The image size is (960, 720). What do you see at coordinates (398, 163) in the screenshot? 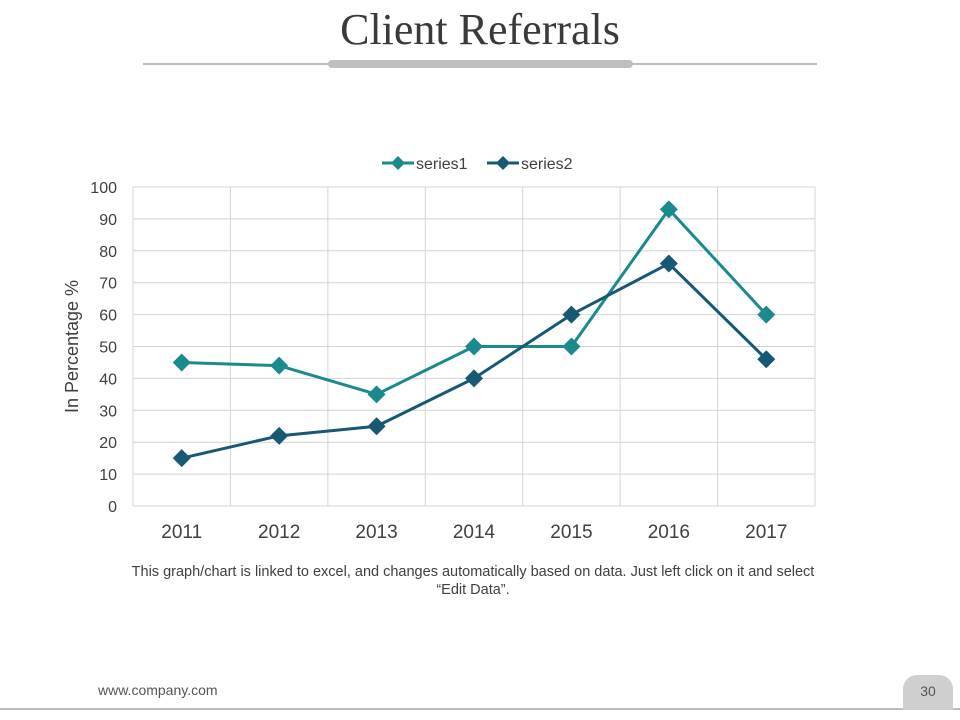
I see `legend-marker-series1` at bounding box center [398, 163].